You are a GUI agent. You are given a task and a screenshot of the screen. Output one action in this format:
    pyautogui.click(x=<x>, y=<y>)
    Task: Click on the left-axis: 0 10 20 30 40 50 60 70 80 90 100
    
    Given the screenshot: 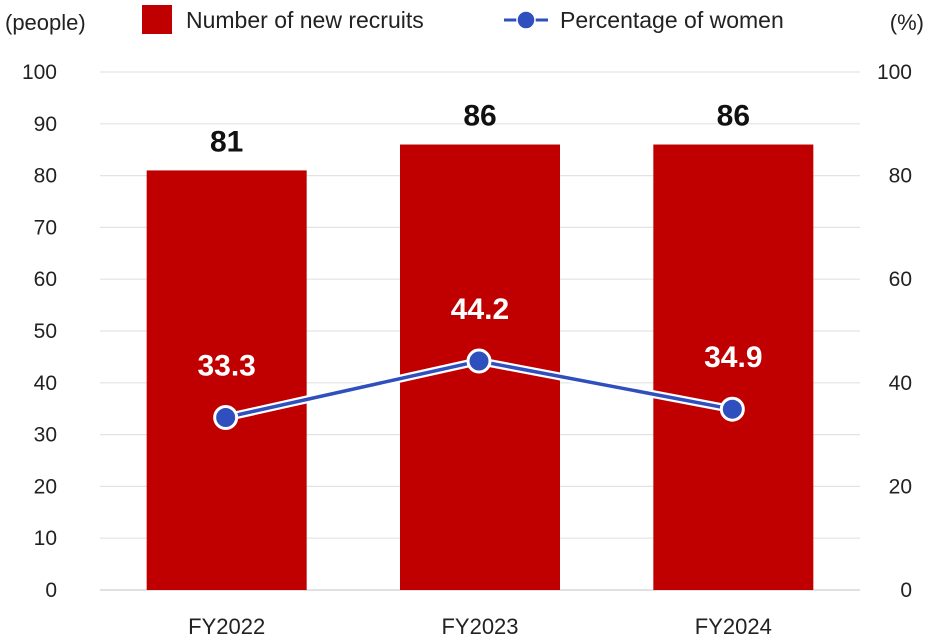 What is the action you would take?
    pyautogui.click(x=39, y=331)
    